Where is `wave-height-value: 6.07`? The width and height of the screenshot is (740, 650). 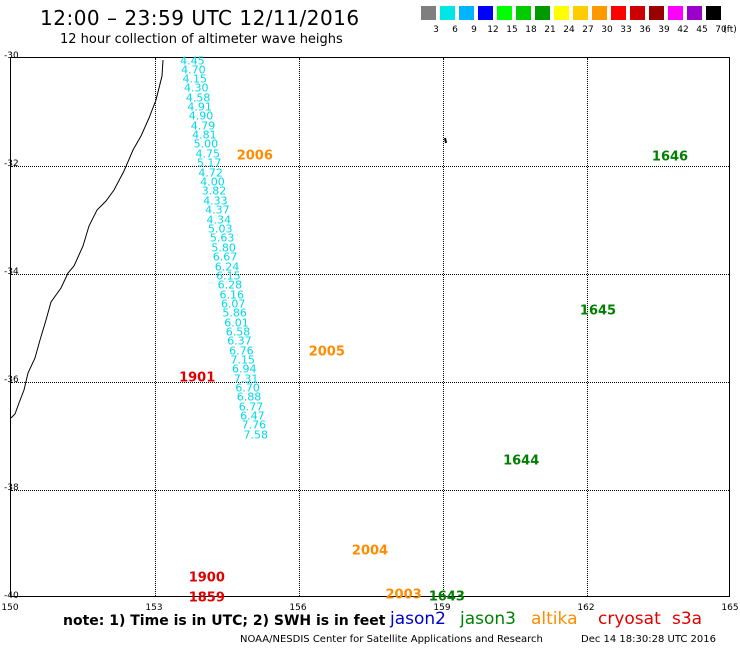
wave-height-value: 6.07 is located at coordinates (233, 304).